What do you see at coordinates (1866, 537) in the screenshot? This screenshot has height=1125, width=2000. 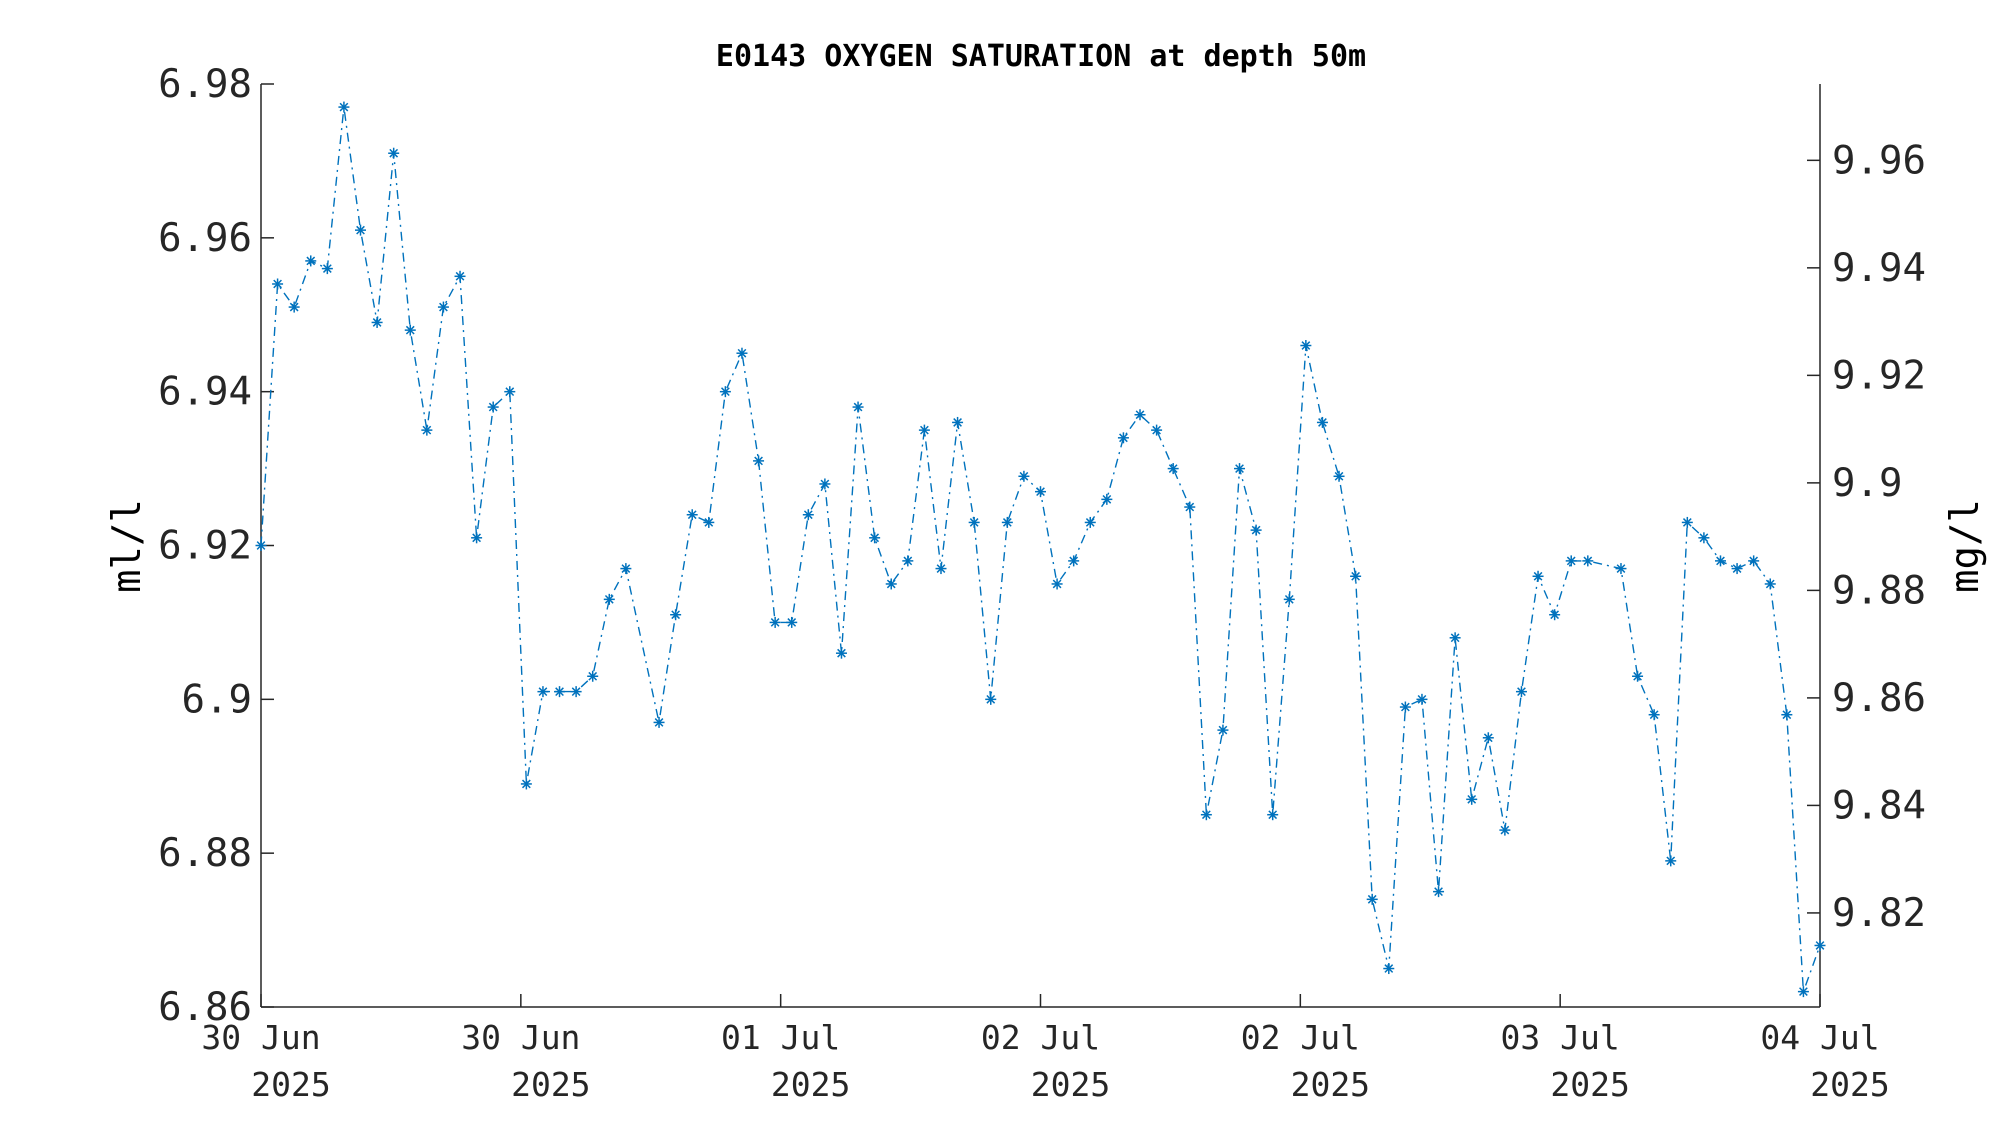 I see `right-y-ticks: 9.82 9.84 9.86 9.88 9.9 9.92 9.94 9.96` at bounding box center [1866, 537].